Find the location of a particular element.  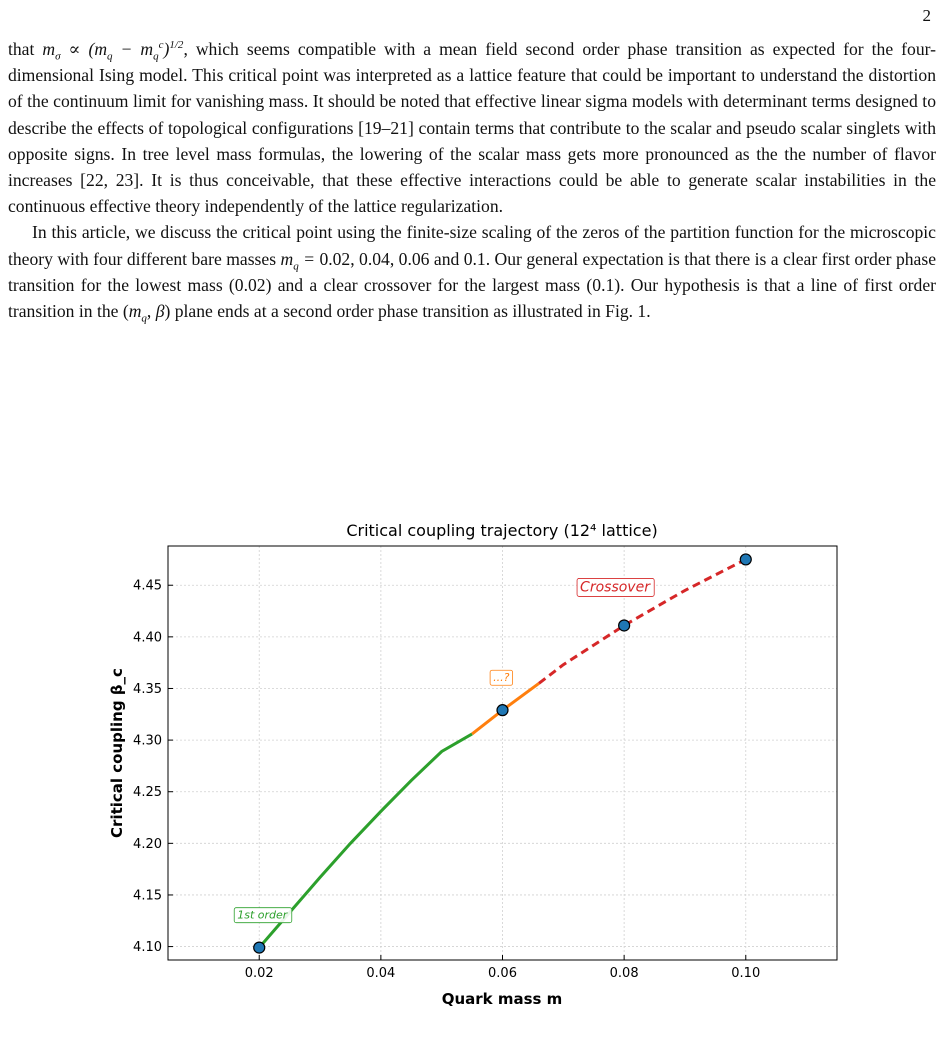

series-line-- is located at coordinates (505, 709).